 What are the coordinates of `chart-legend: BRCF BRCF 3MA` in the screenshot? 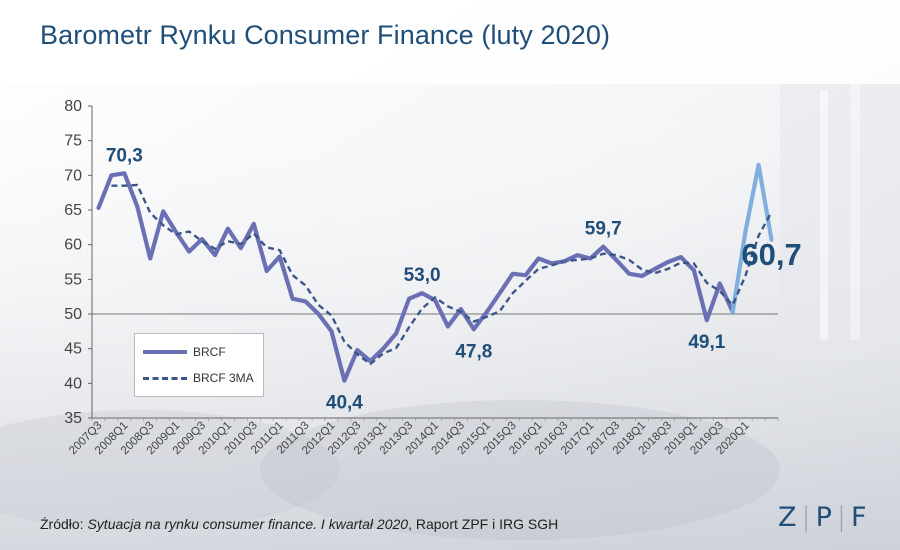 It's located at (199, 365).